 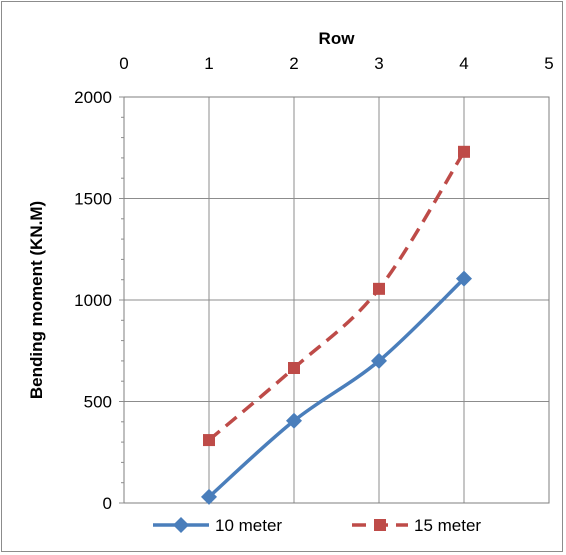 What do you see at coordinates (293, 63) in the screenshot?
I see `x-tick-label: 2` at bounding box center [293, 63].